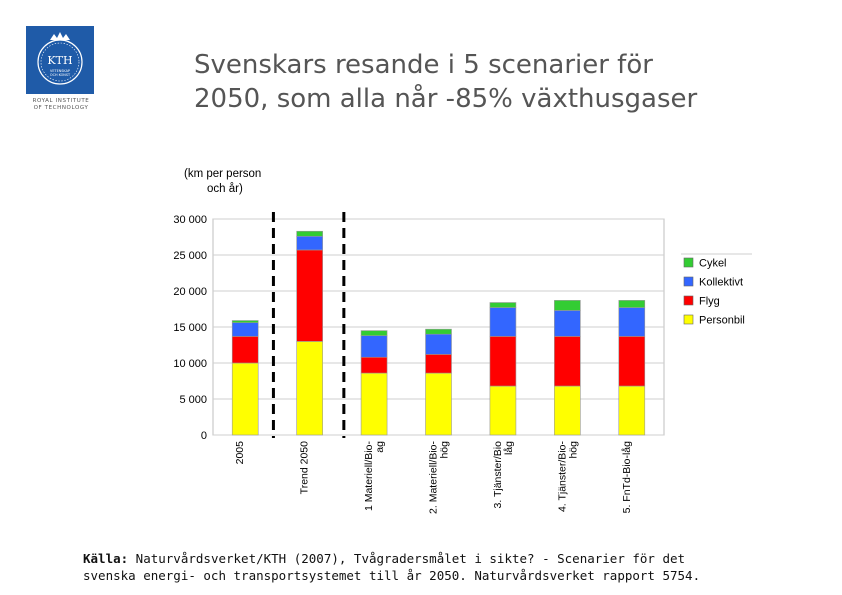 The image size is (842, 595). I want to click on x-category-label: 2005, so click(240, 453).